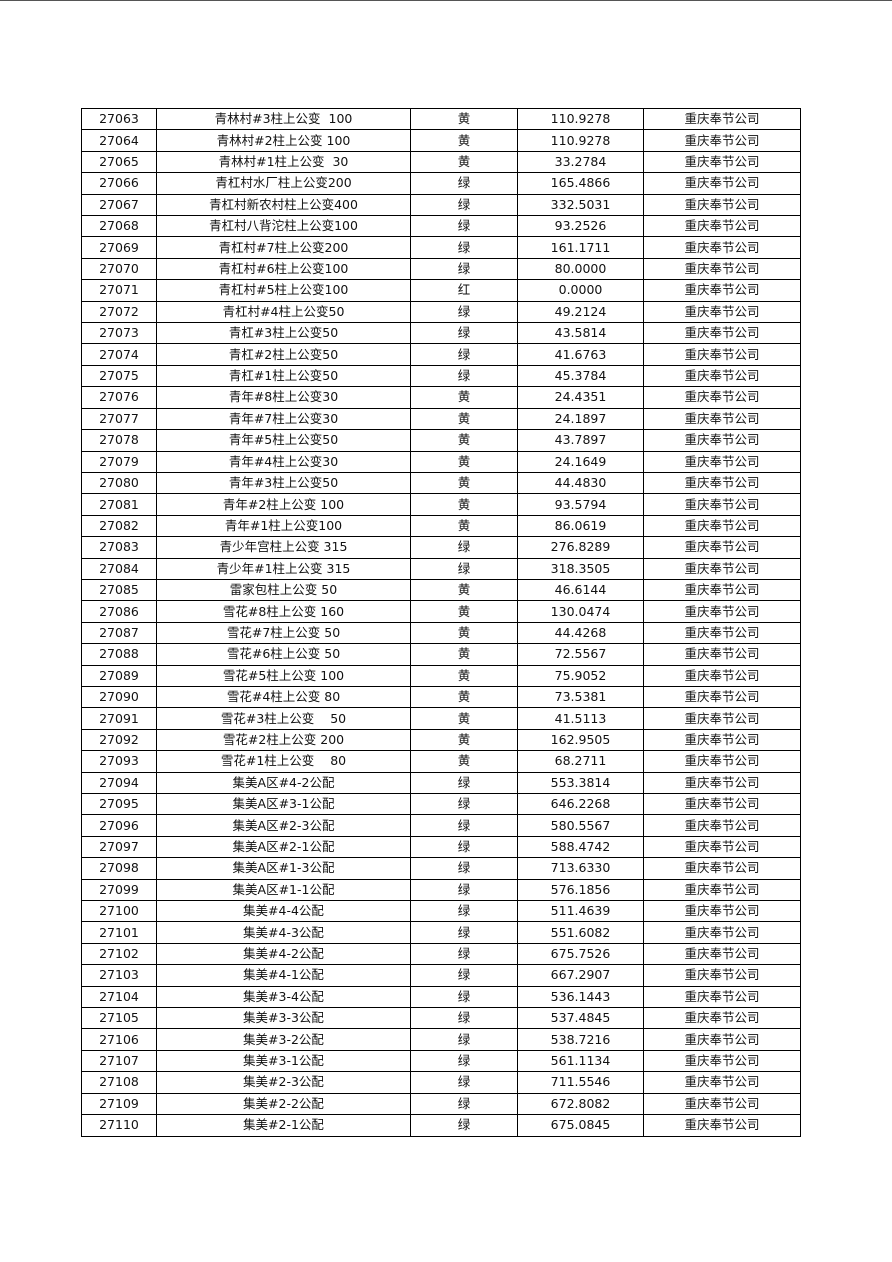 The width and height of the screenshot is (892, 1262). Describe the element at coordinates (119, 440) in the screenshot. I see `row-id-cell: 27078` at that location.